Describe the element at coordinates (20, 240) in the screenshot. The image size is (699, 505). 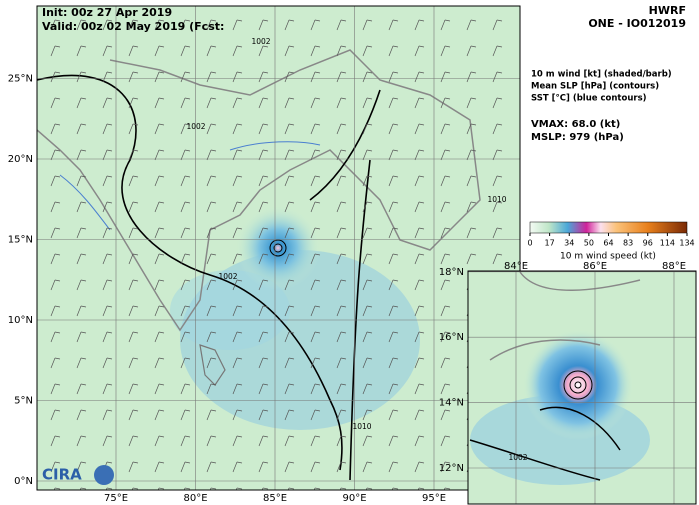
I see `lat-tick-label: 15°N` at that location.